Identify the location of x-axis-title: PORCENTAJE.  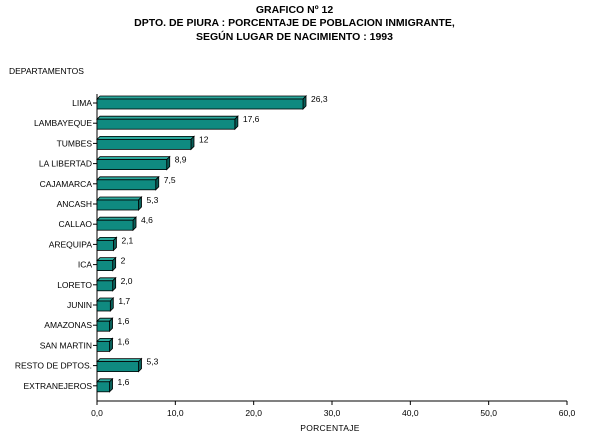
(330, 428).